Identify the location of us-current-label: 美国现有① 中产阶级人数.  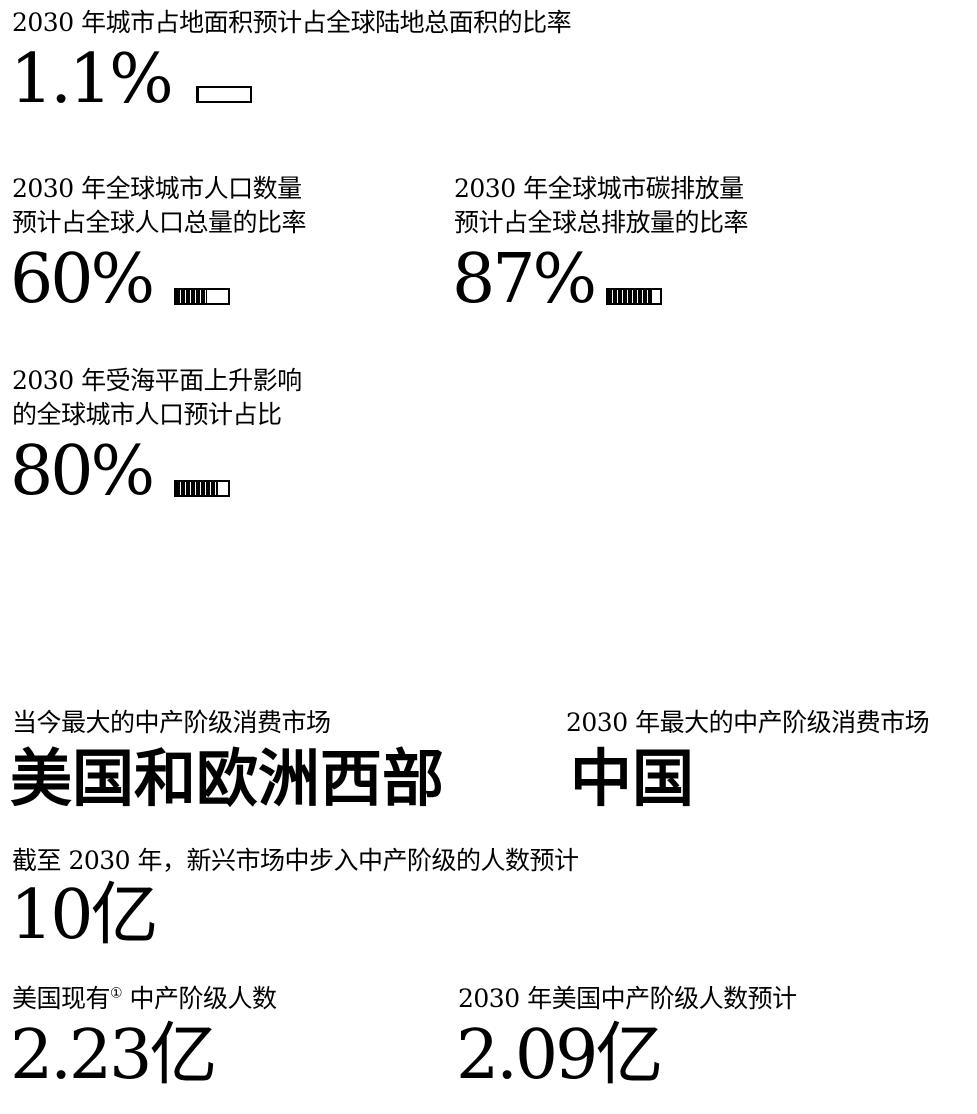
(144, 998).